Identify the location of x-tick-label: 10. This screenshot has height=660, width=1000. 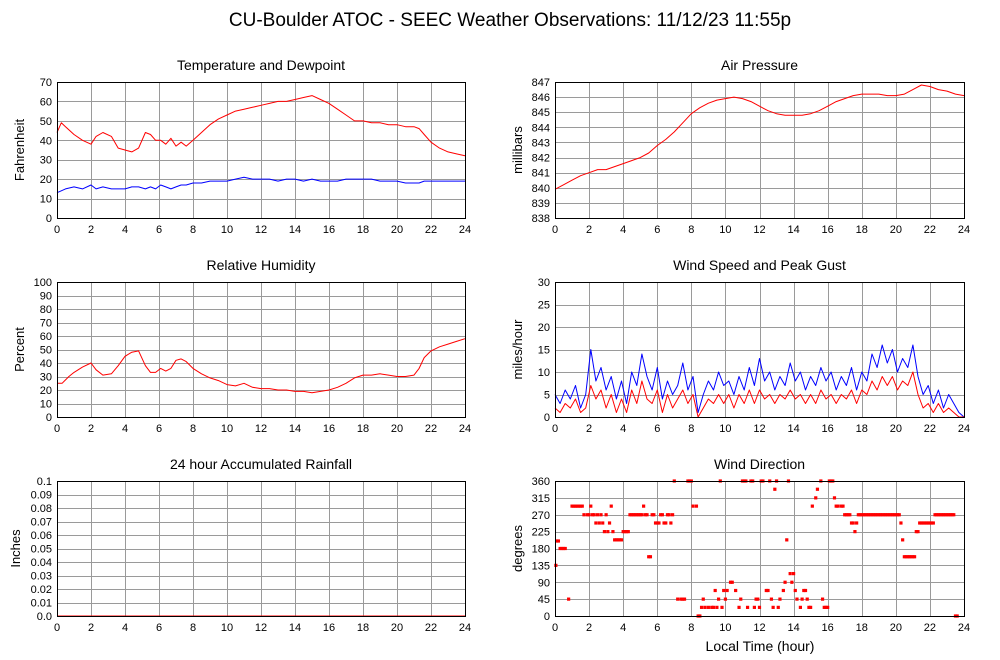
(227, 628).